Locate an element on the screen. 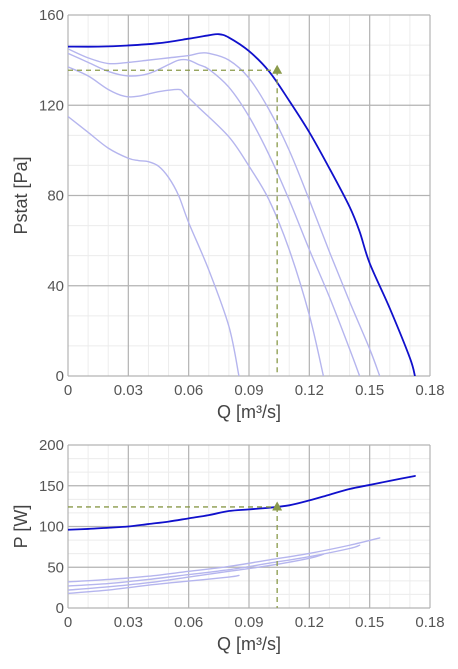 This screenshot has width=458, height=669. y-tick-label: 150 is located at coordinates (51, 486).